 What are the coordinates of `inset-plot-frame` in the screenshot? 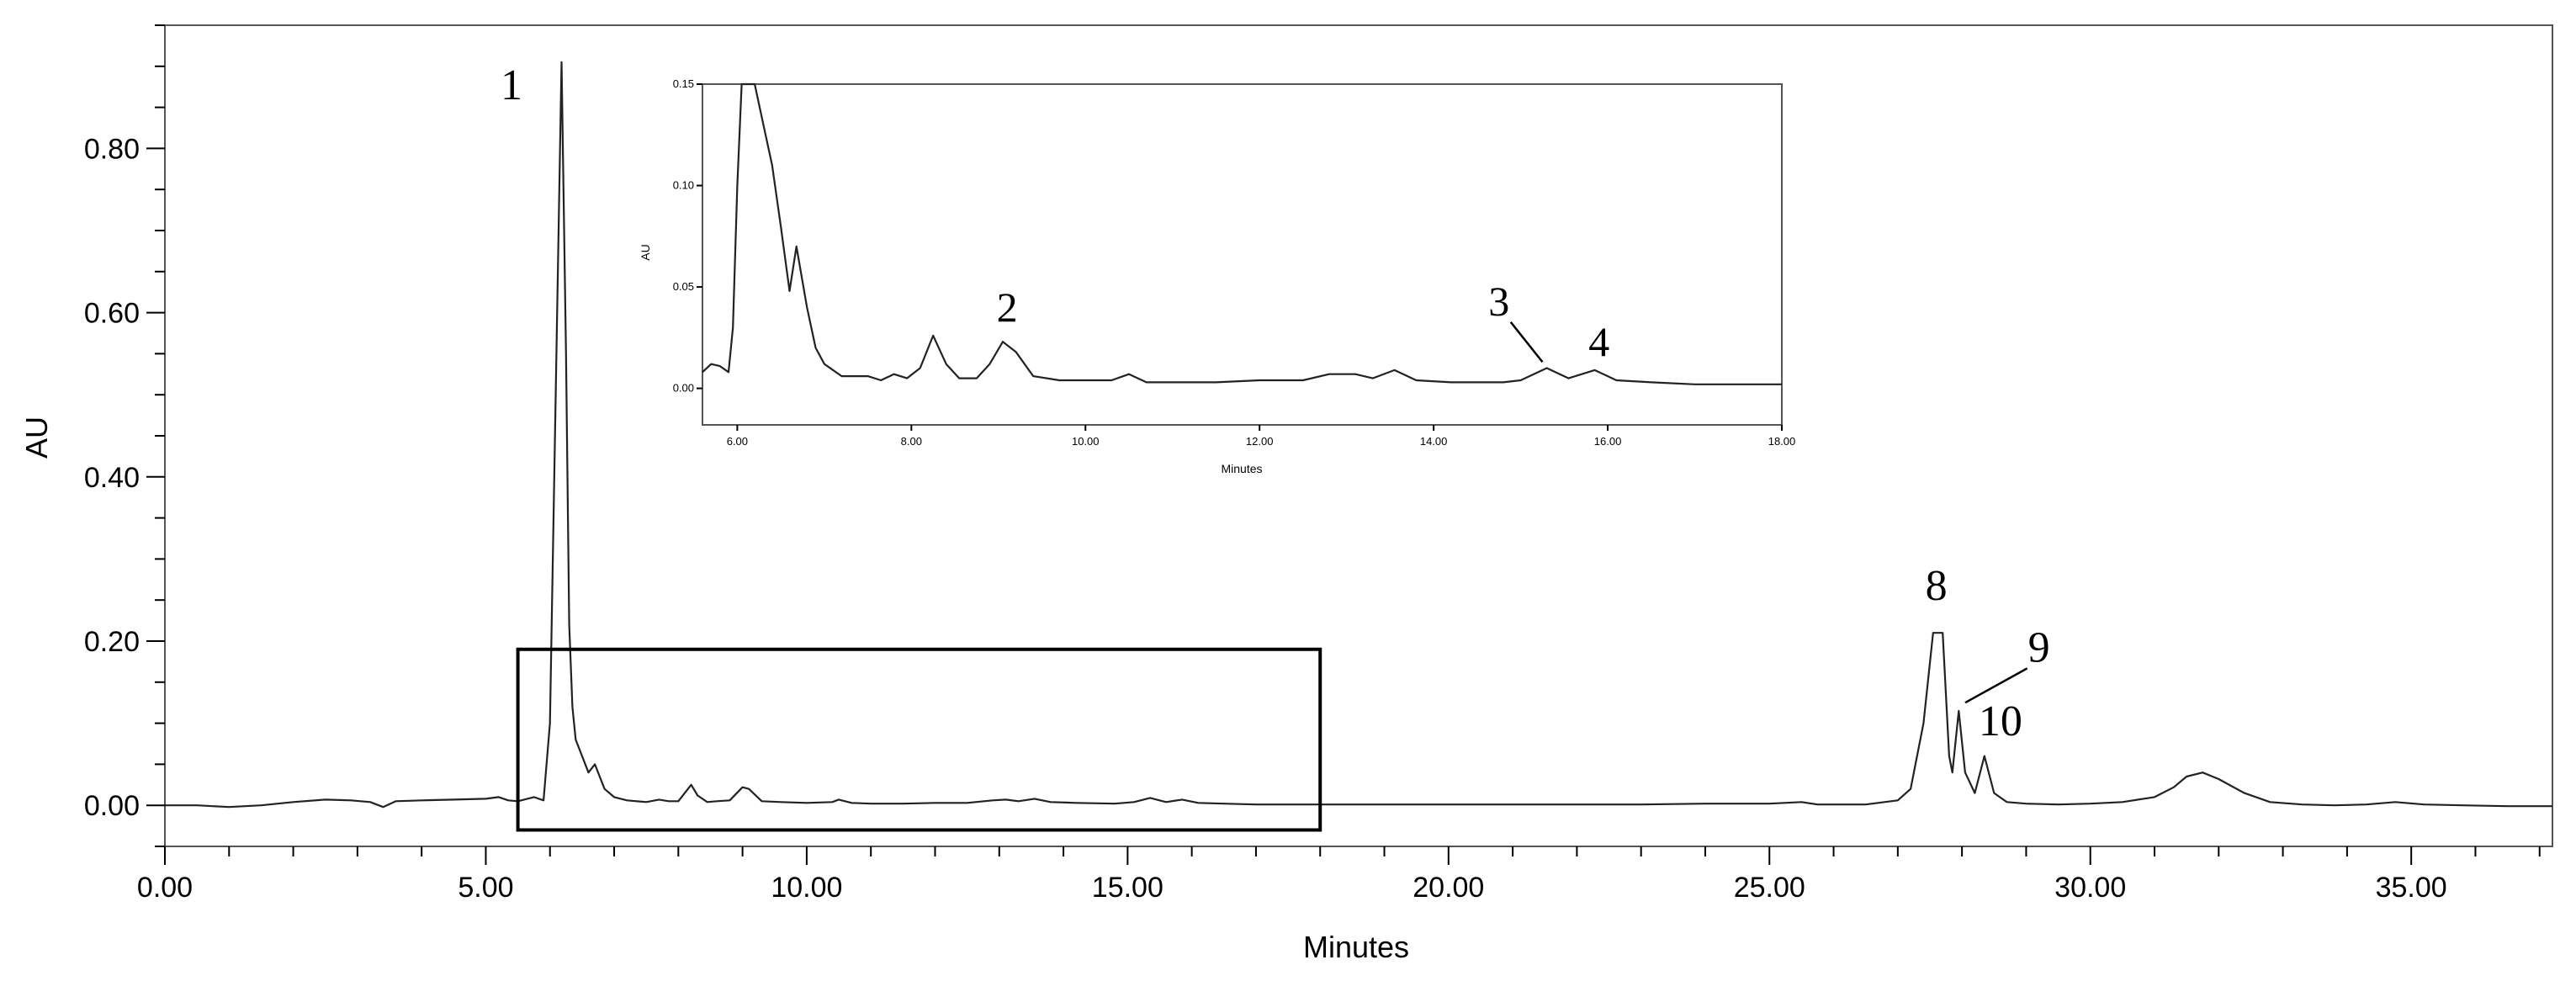 It's located at (1242, 254).